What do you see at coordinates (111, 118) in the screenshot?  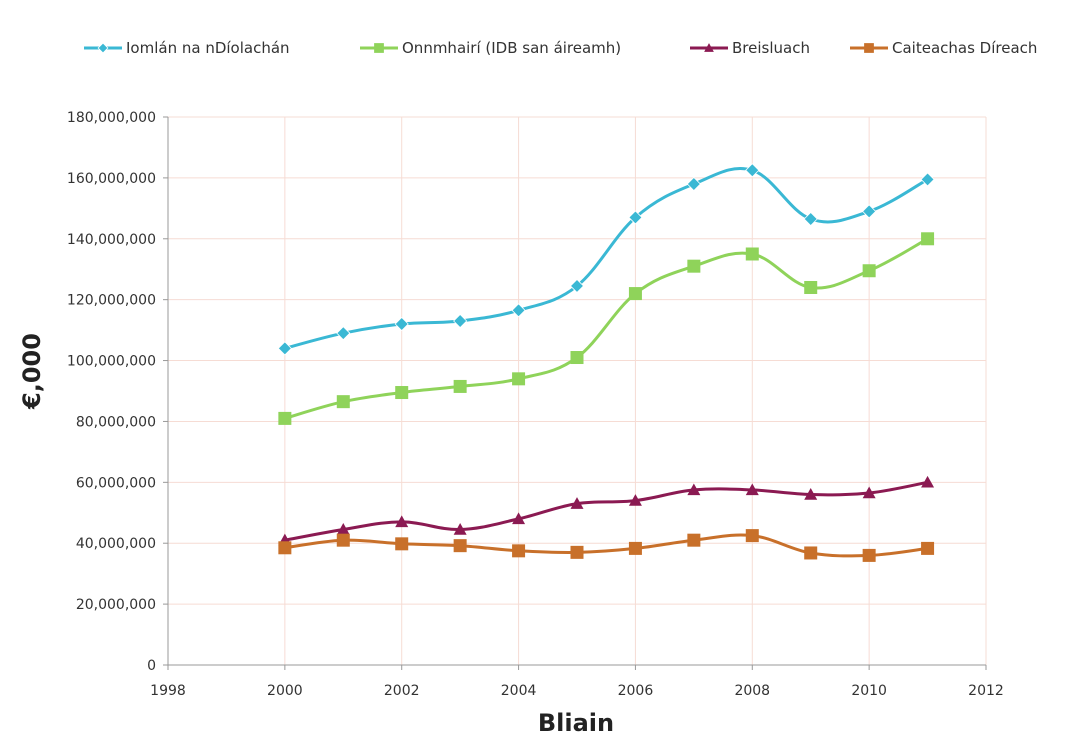 I see `y-tick-label: 180,000,000` at bounding box center [111, 118].